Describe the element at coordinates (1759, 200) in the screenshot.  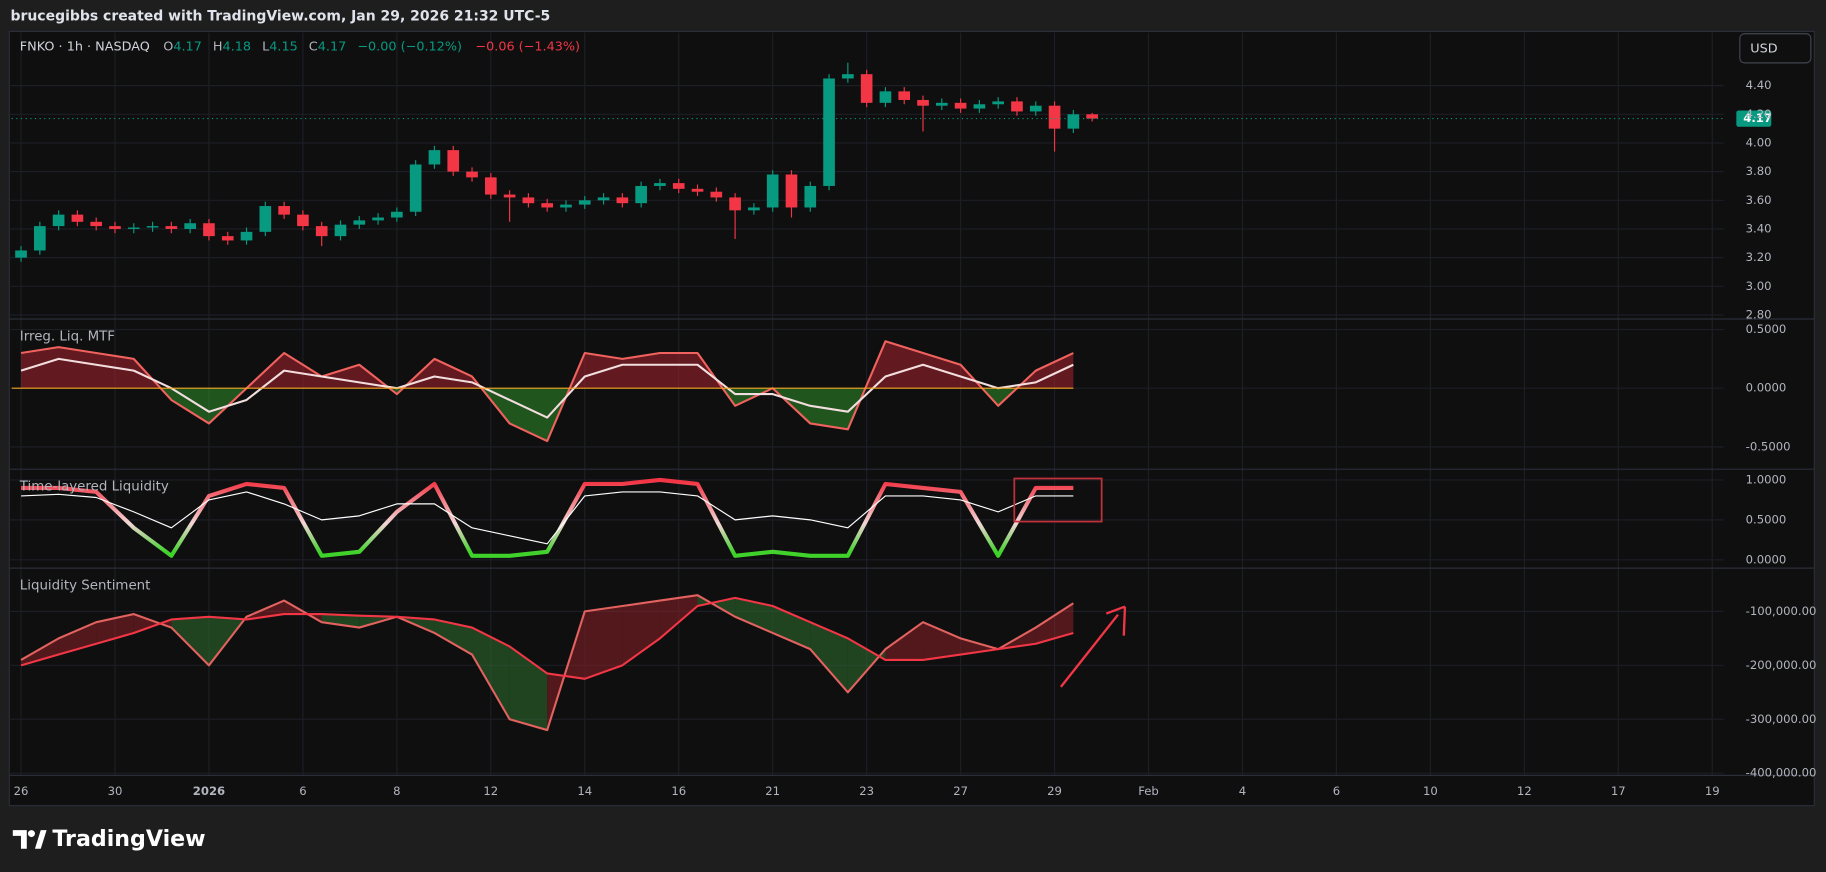
I see `y-tick-label: 3.60` at that location.